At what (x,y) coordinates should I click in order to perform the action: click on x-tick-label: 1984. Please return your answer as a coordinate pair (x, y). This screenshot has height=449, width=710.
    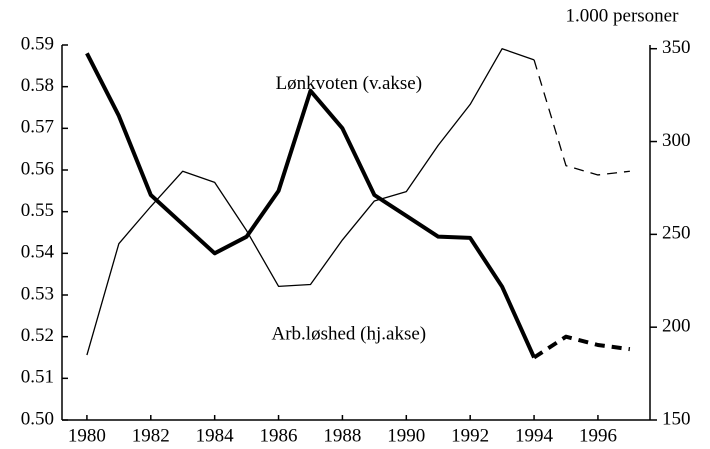
    Looking at the image, I should click on (215, 435).